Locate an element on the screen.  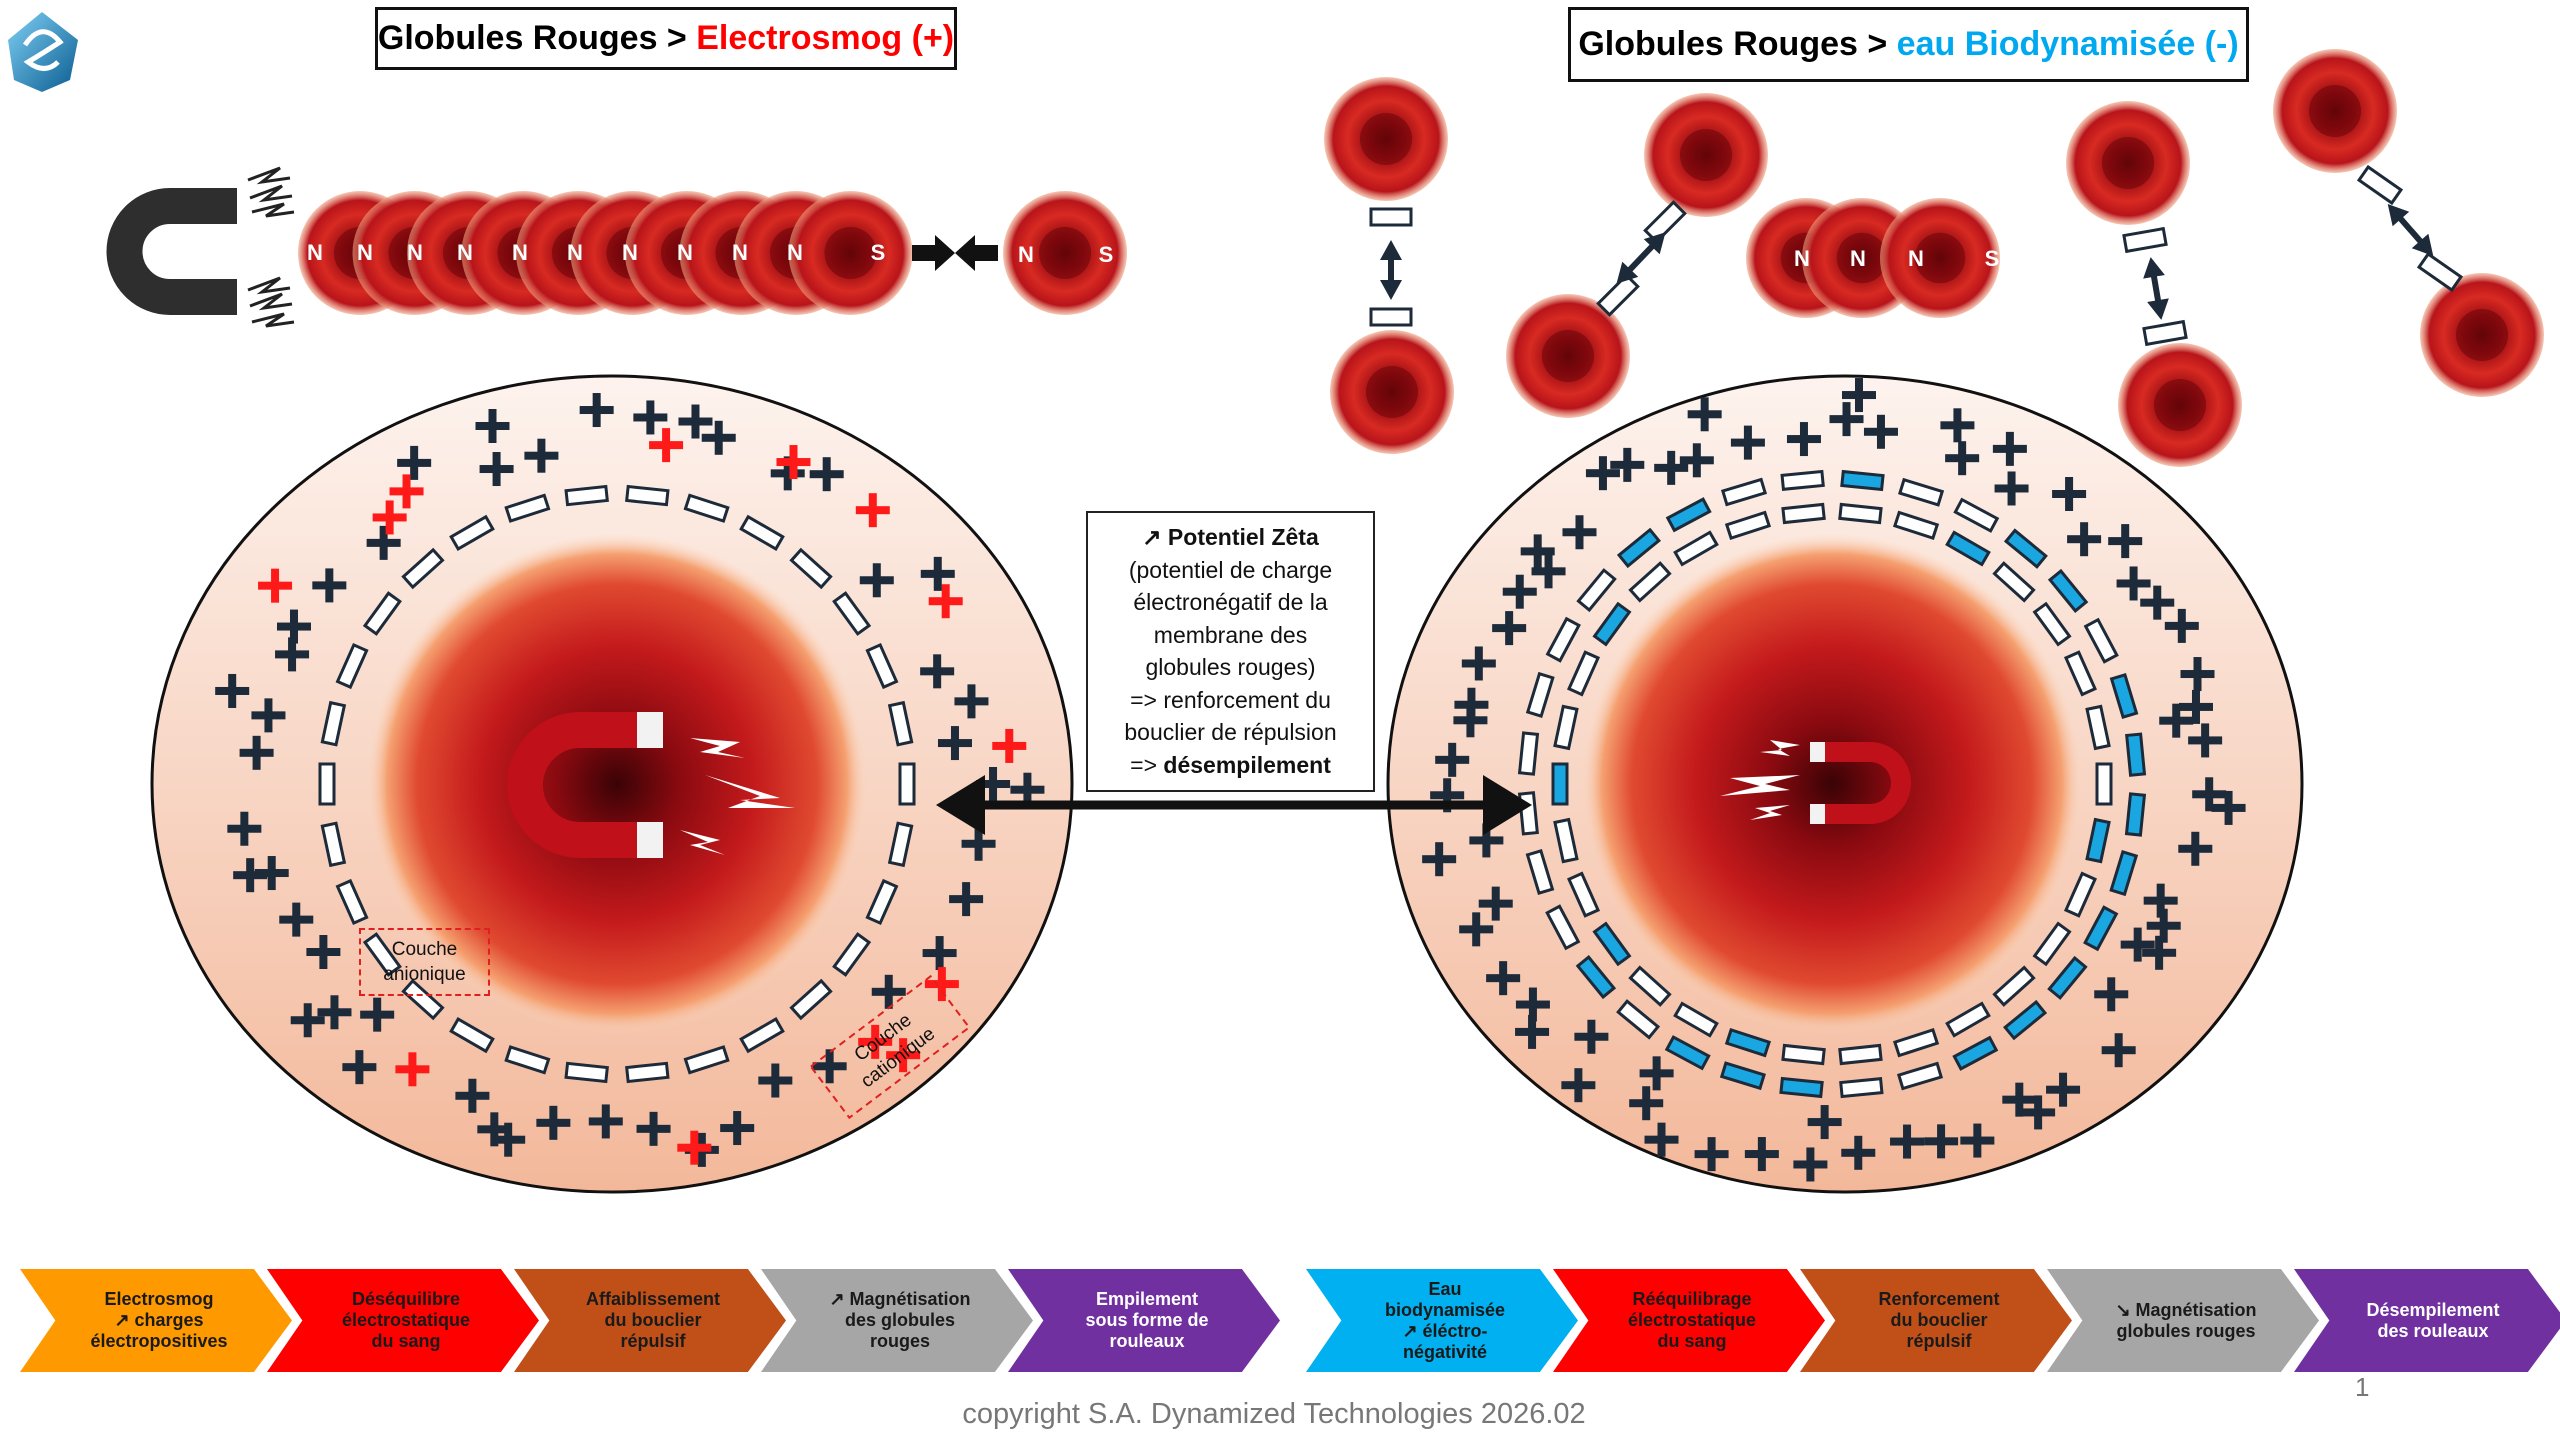
process-step-text: ↗ Magnétisation is located at coordinates (900, 1299).